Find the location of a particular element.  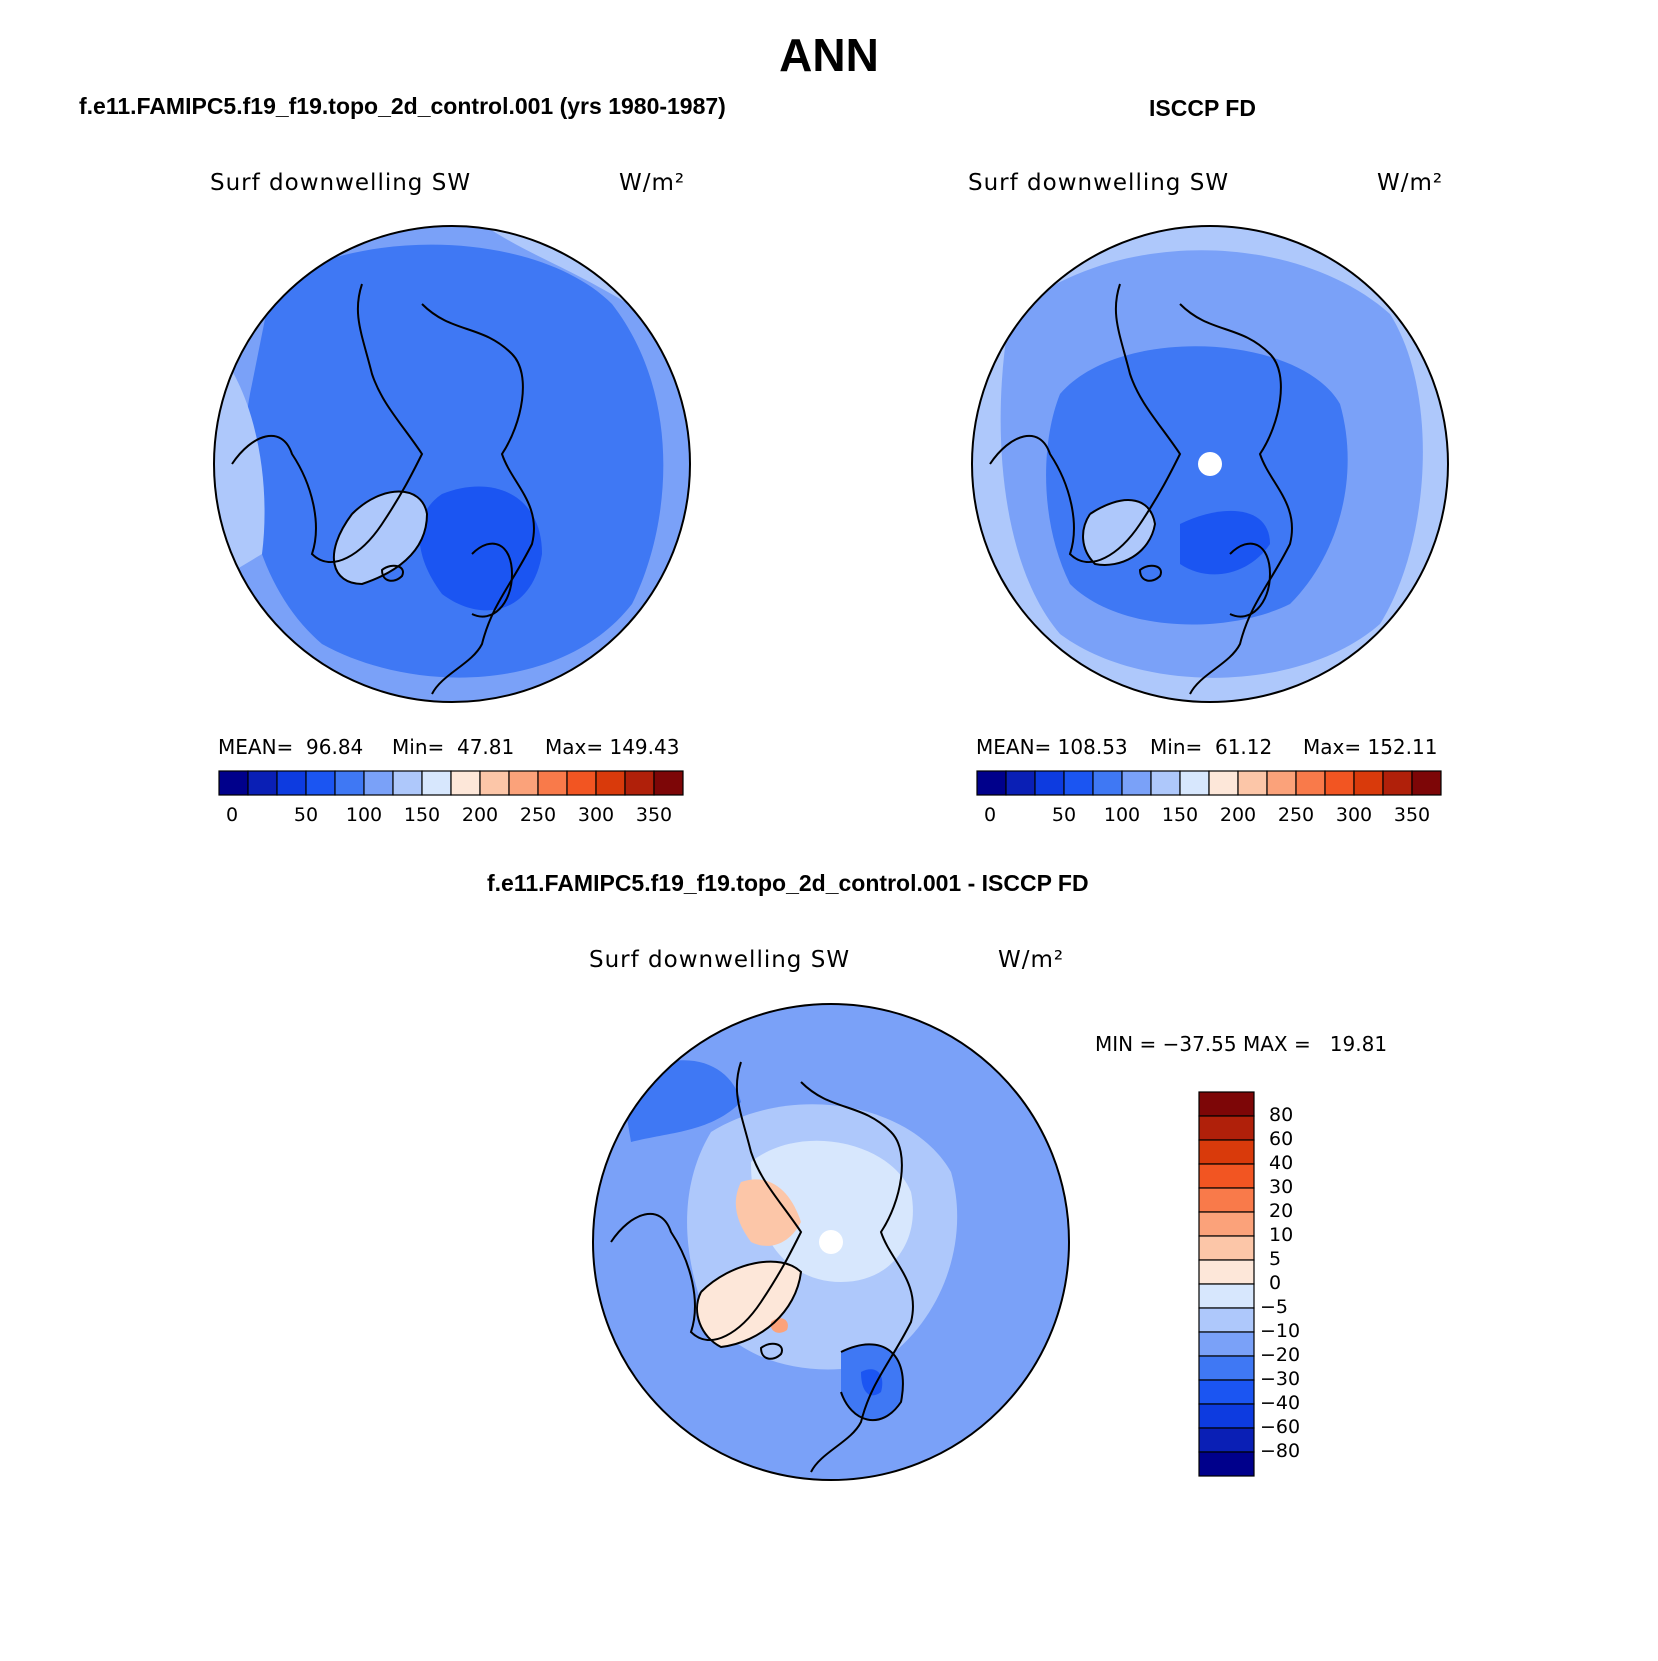

figure-title: ANN is located at coordinates (829, 55).